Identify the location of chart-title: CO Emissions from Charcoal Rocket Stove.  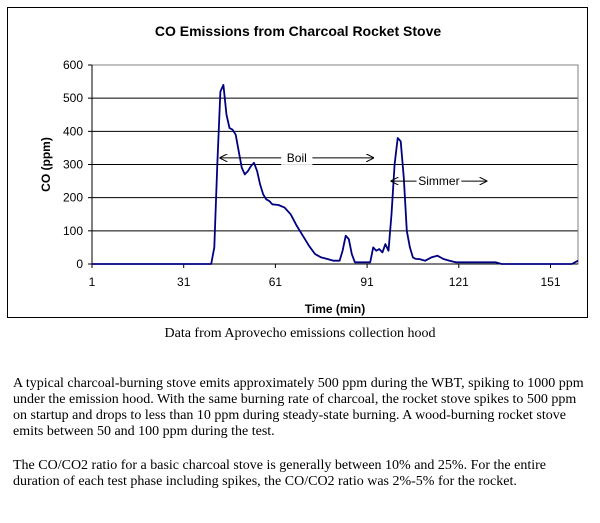
(298, 31).